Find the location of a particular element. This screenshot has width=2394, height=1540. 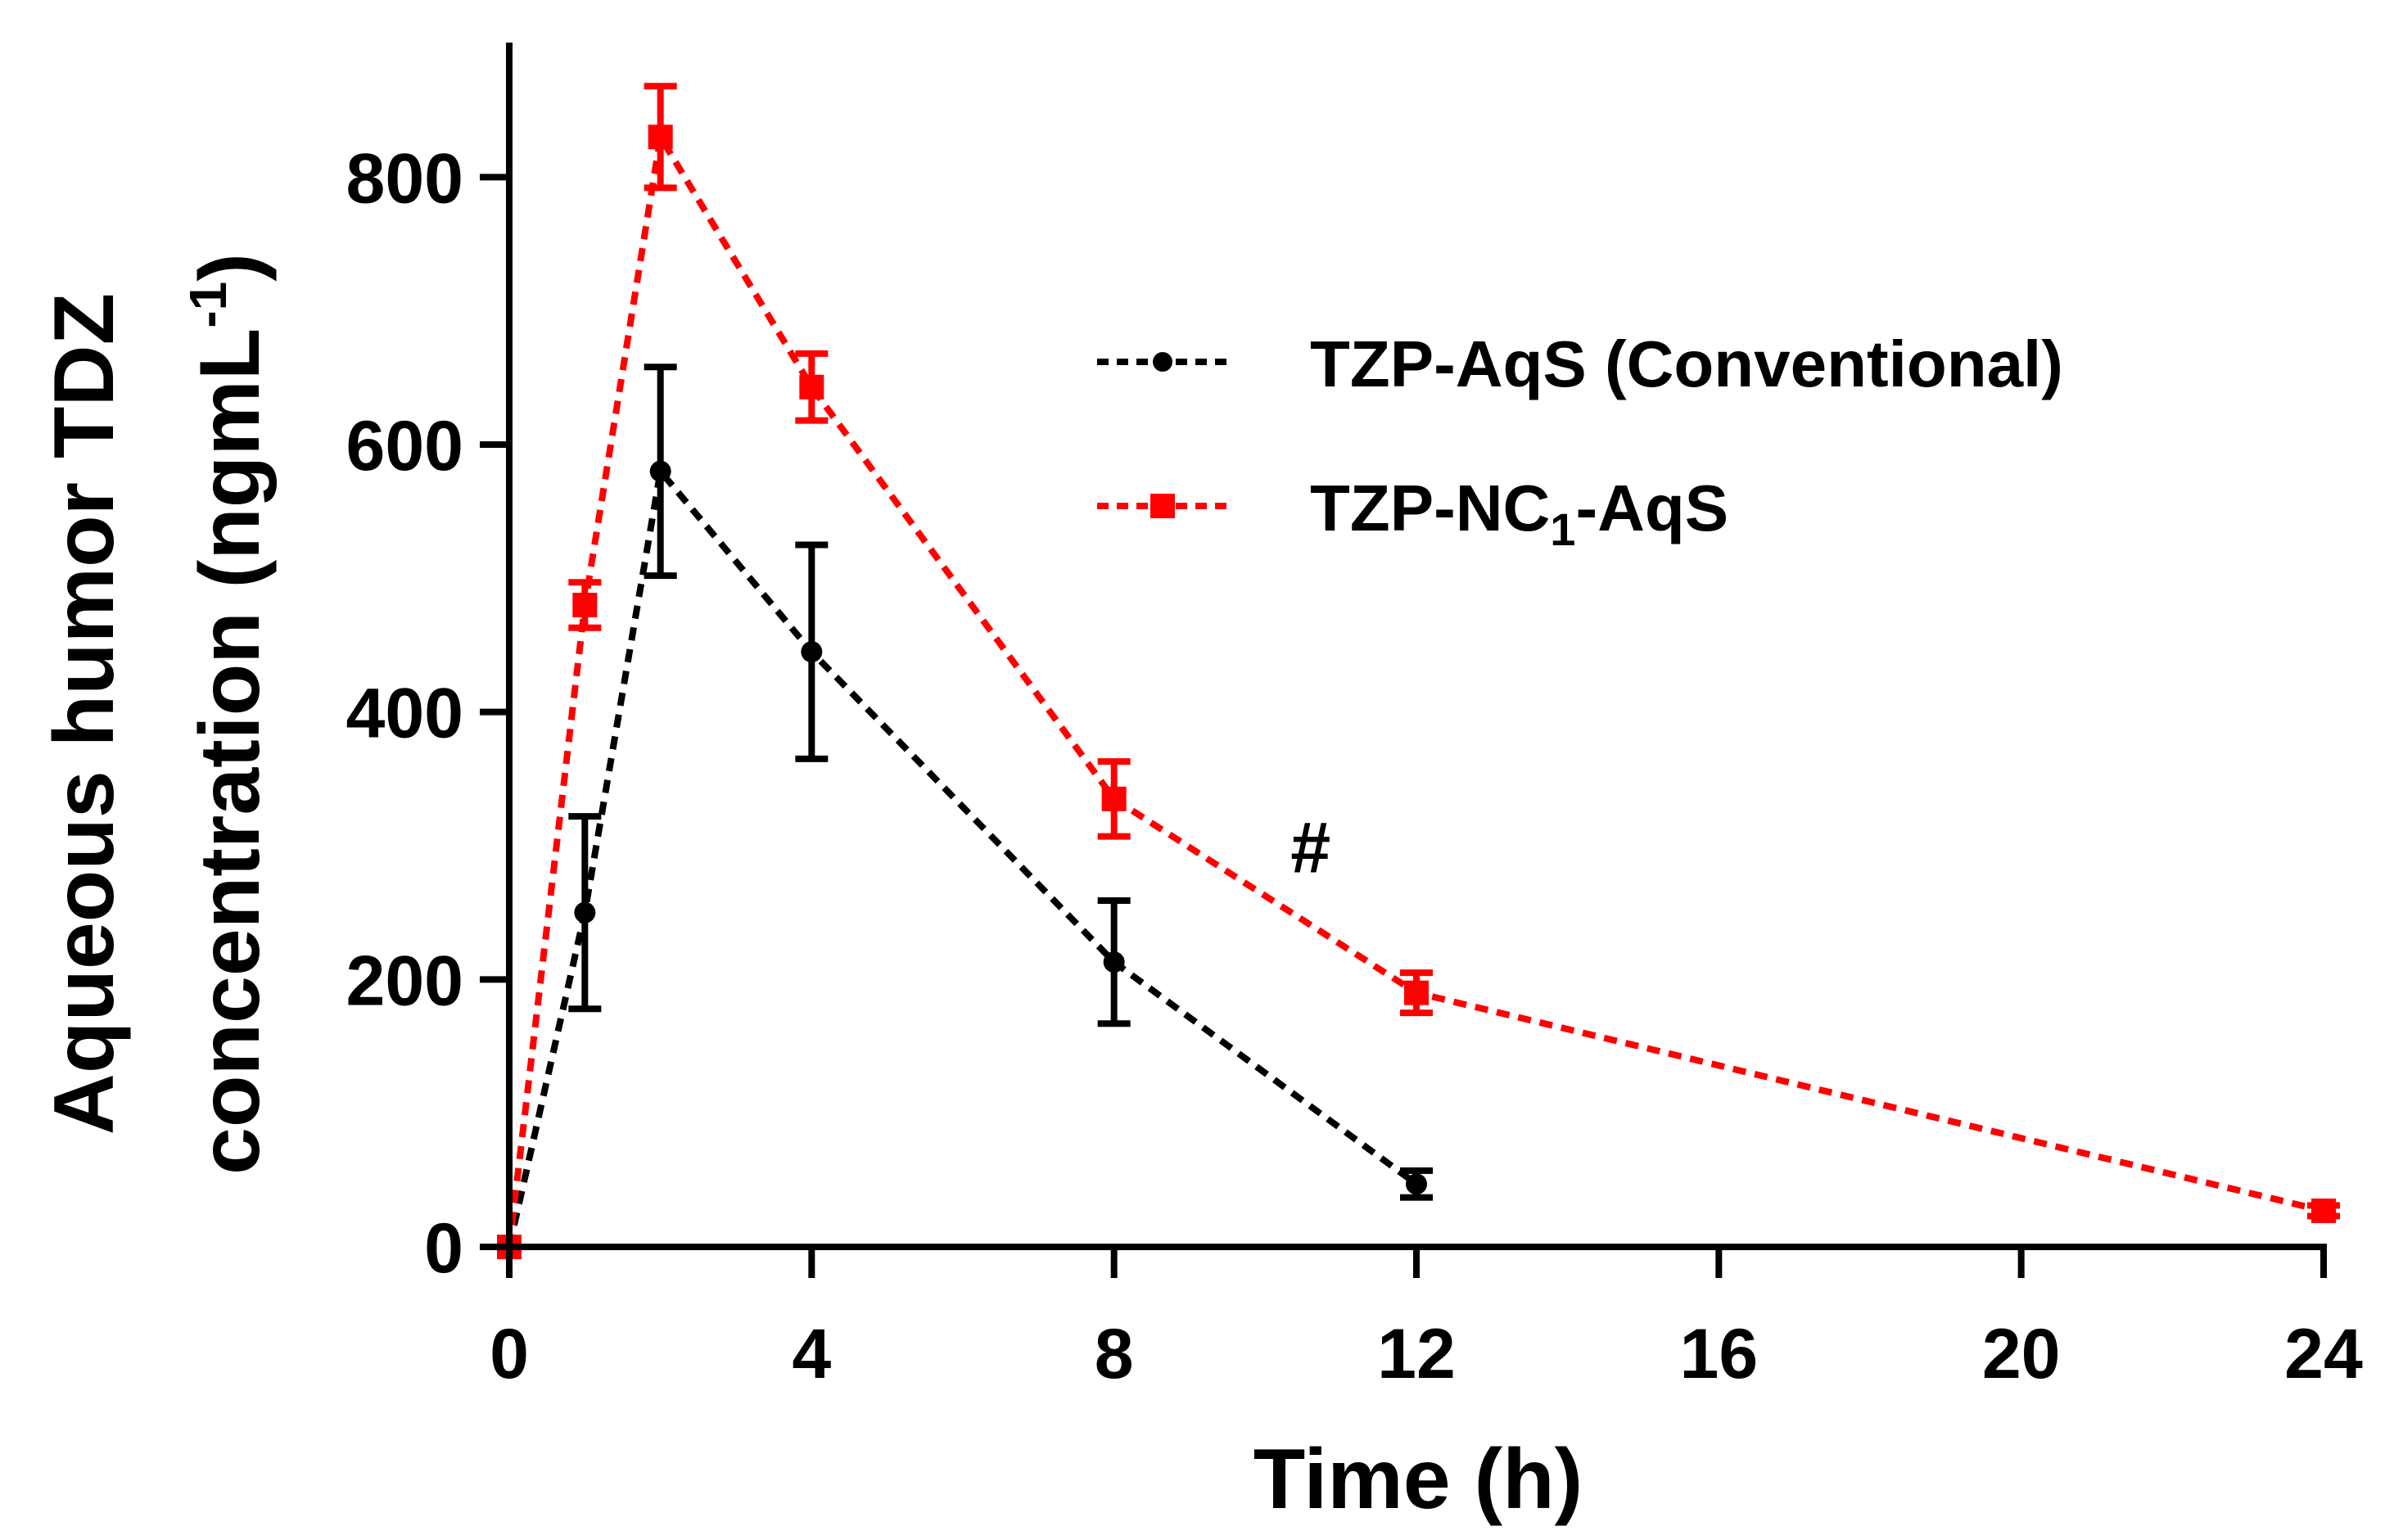

x-tick-label-0: 0 is located at coordinates (509, 1354).